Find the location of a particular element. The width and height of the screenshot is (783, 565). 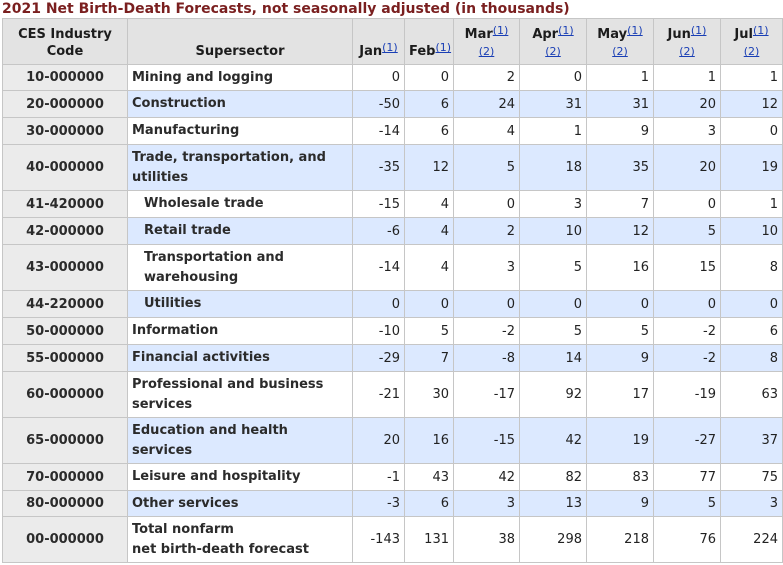

month-label: Mar is located at coordinates (478, 34).